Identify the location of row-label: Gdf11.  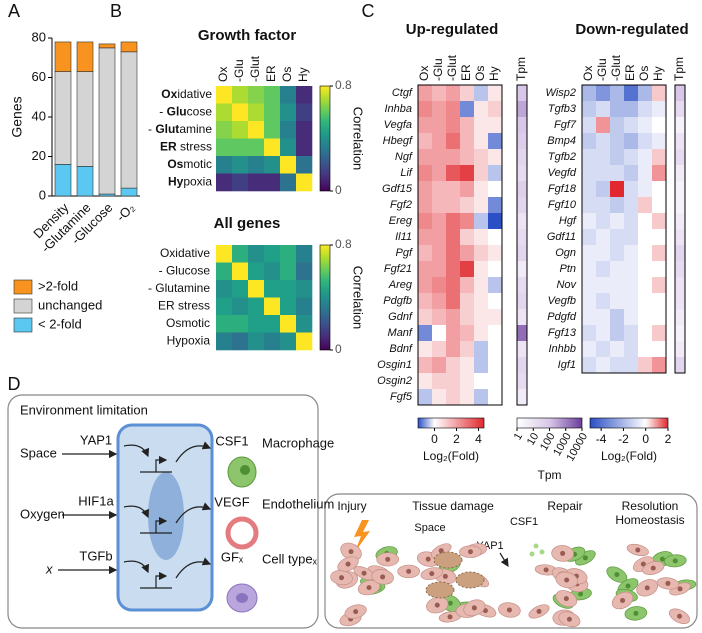
(561, 237).